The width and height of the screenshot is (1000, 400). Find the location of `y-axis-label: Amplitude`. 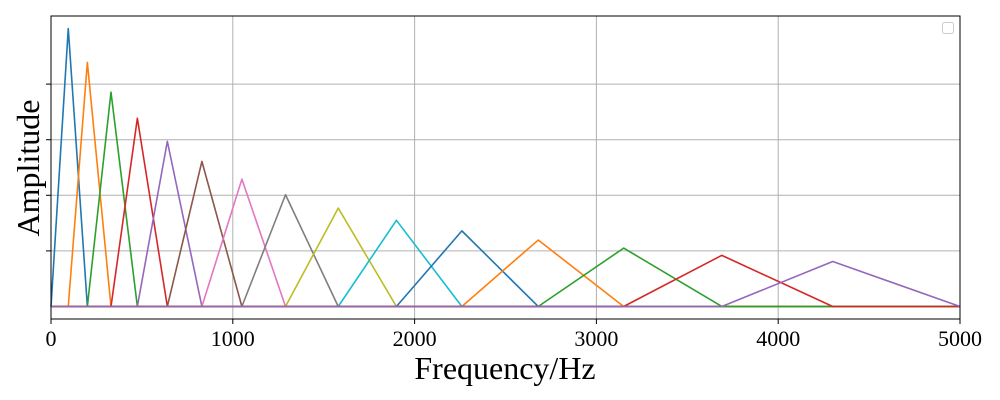

y-axis-label: Amplitude is located at coordinates (28, 168).